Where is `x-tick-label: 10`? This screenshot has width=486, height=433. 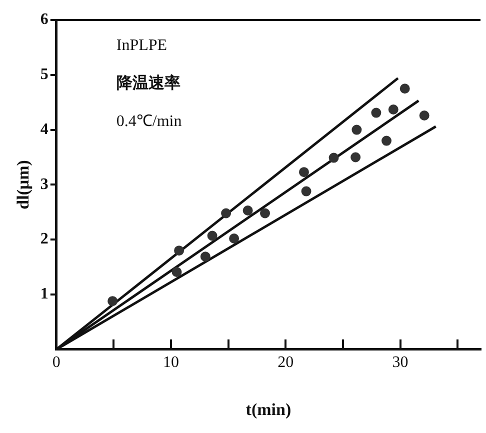
x-tick-label: 10 is located at coordinates (171, 363).